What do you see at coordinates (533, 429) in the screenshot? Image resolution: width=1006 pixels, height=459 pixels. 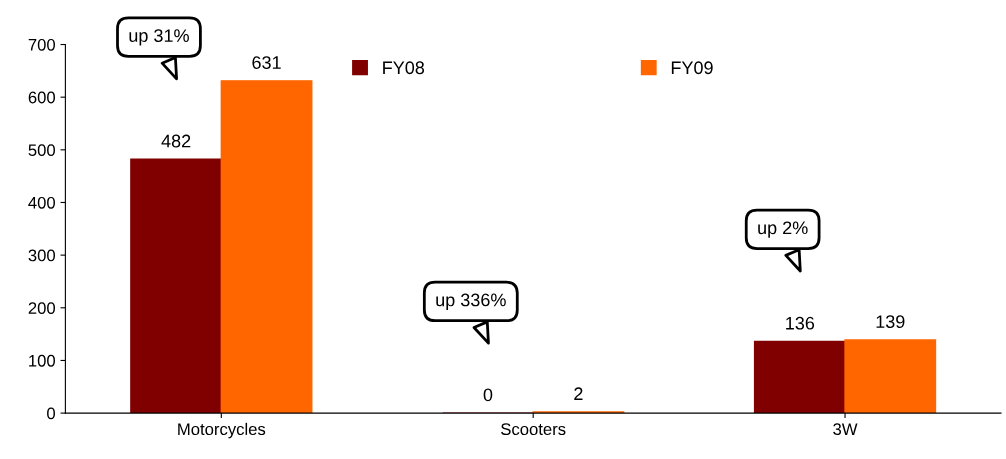 I see `x-tick-label: Scooters` at bounding box center [533, 429].